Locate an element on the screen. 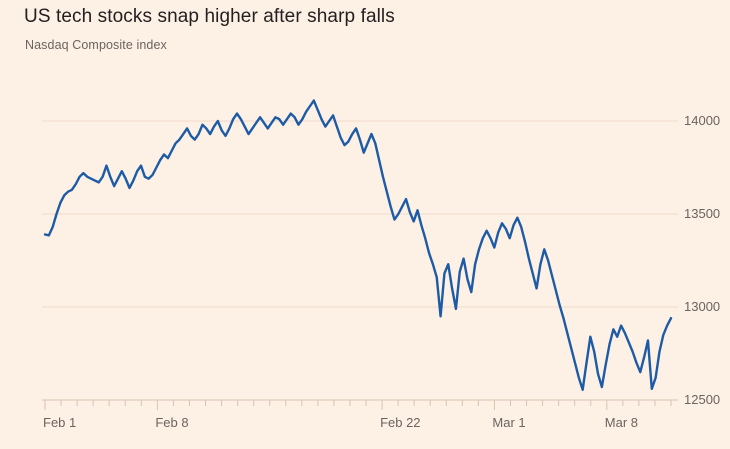  x-axis-tick-label: Mar 1 is located at coordinates (509, 422).